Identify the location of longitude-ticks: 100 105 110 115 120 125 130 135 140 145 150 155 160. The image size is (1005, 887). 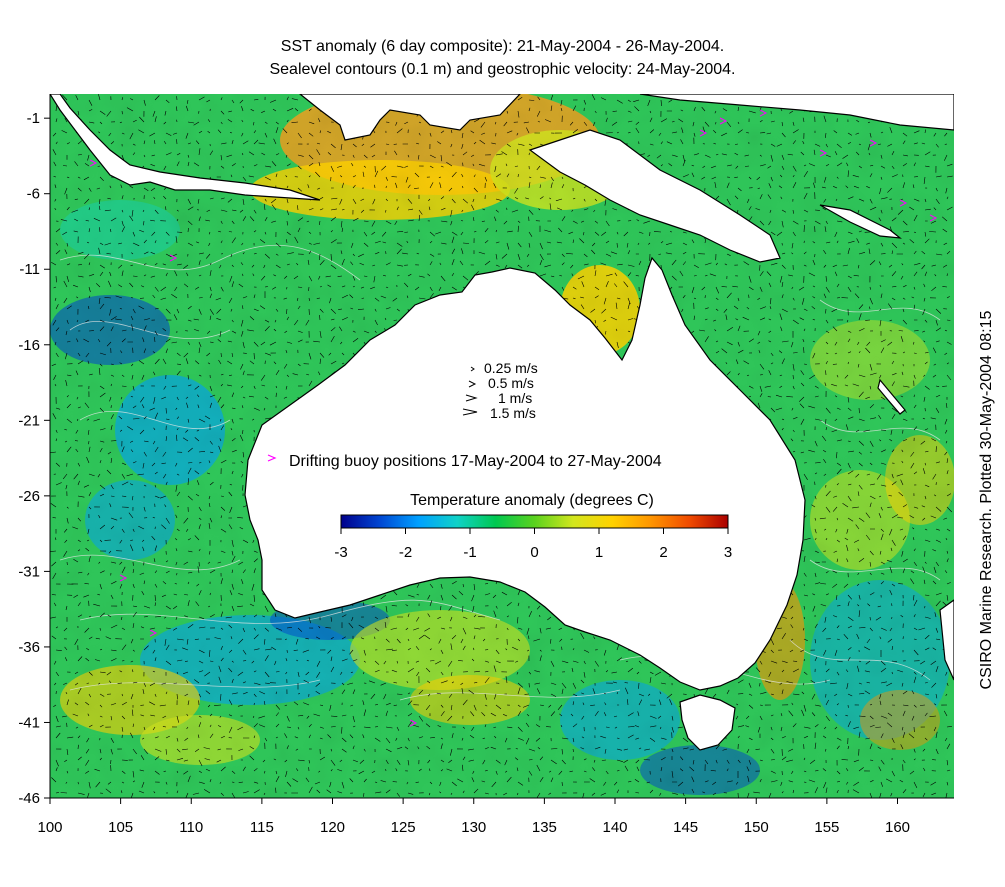
(473, 817).